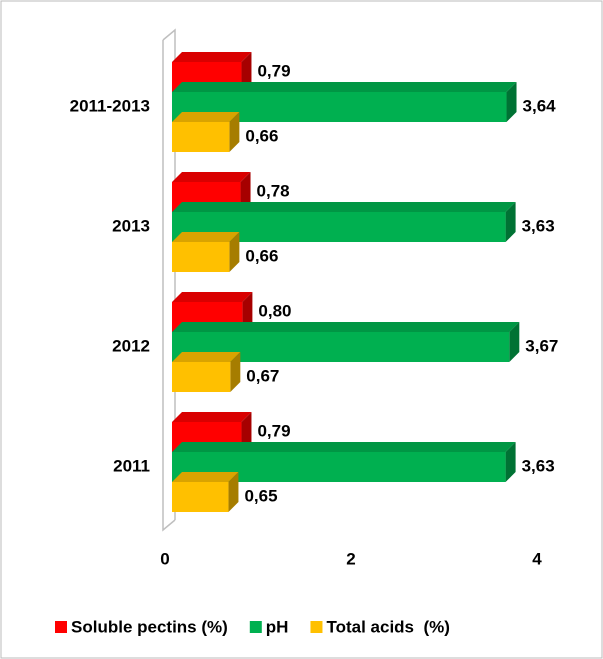 The width and height of the screenshot is (603, 659). What do you see at coordinates (273, 190) in the screenshot?
I see `value-label: 0,78` at bounding box center [273, 190].